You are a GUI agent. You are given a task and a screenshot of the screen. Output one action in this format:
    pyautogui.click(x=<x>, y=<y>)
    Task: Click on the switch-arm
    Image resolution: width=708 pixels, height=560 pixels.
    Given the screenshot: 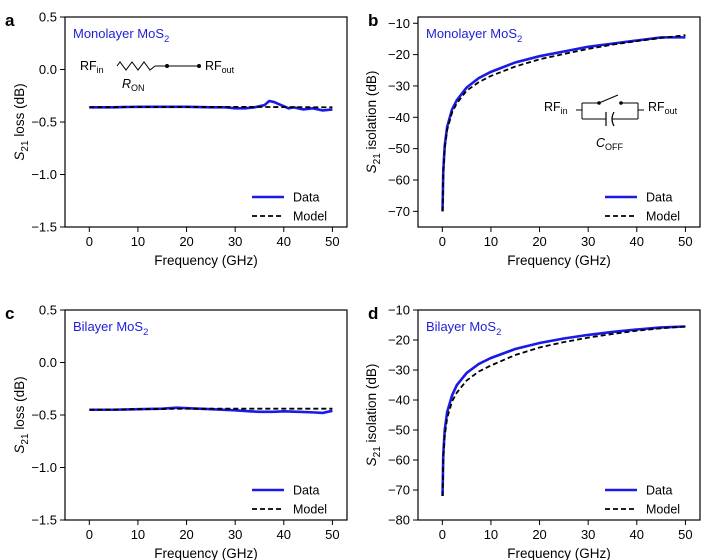 What is the action you would take?
    pyautogui.click(x=608, y=99)
    